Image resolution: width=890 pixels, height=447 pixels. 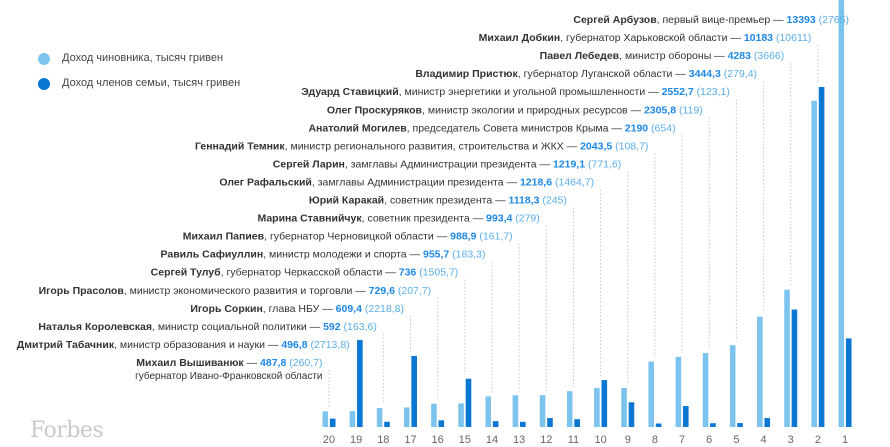 I want to click on entry-name-16: Игорь Прасолов, so click(x=82, y=291).